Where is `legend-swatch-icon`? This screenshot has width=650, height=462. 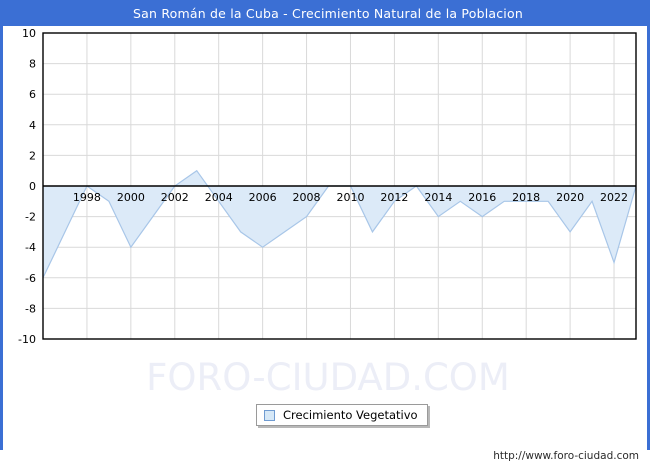
legend-swatch-icon is located at coordinates (269, 415).